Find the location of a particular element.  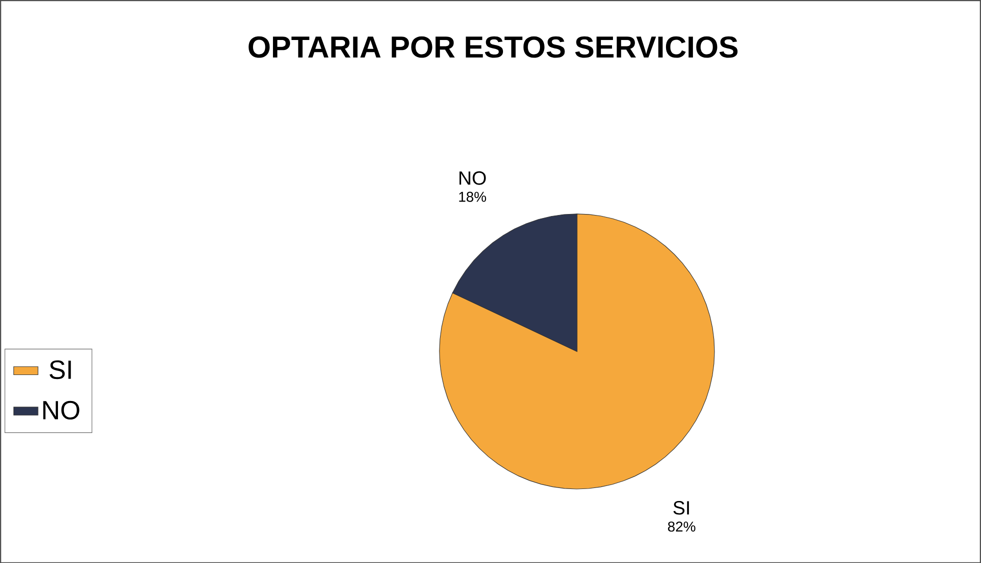

slice-label: SI is located at coordinates (681, 507).